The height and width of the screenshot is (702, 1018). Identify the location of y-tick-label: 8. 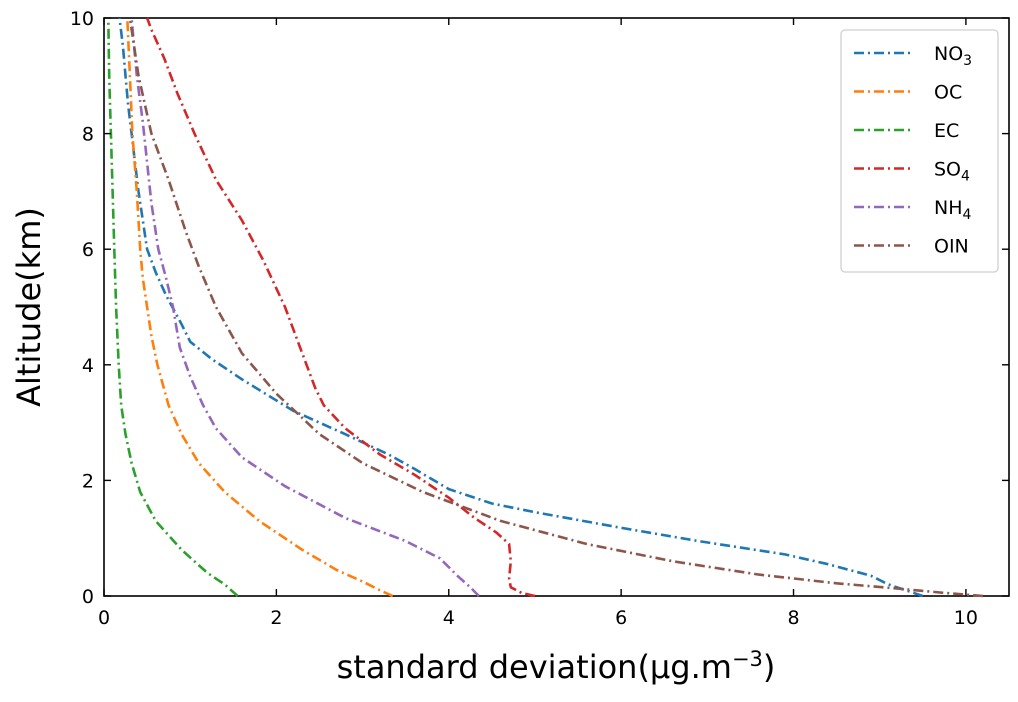
(88, 135).